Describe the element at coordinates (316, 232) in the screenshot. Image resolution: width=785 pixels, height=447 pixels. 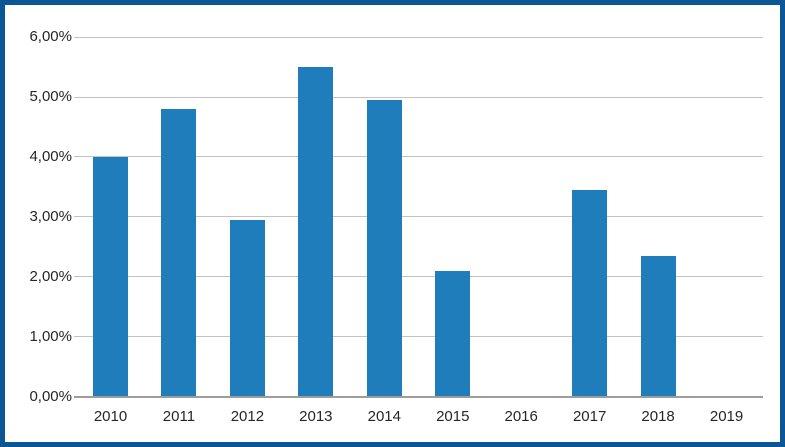
I see `bar-2013` at that location.